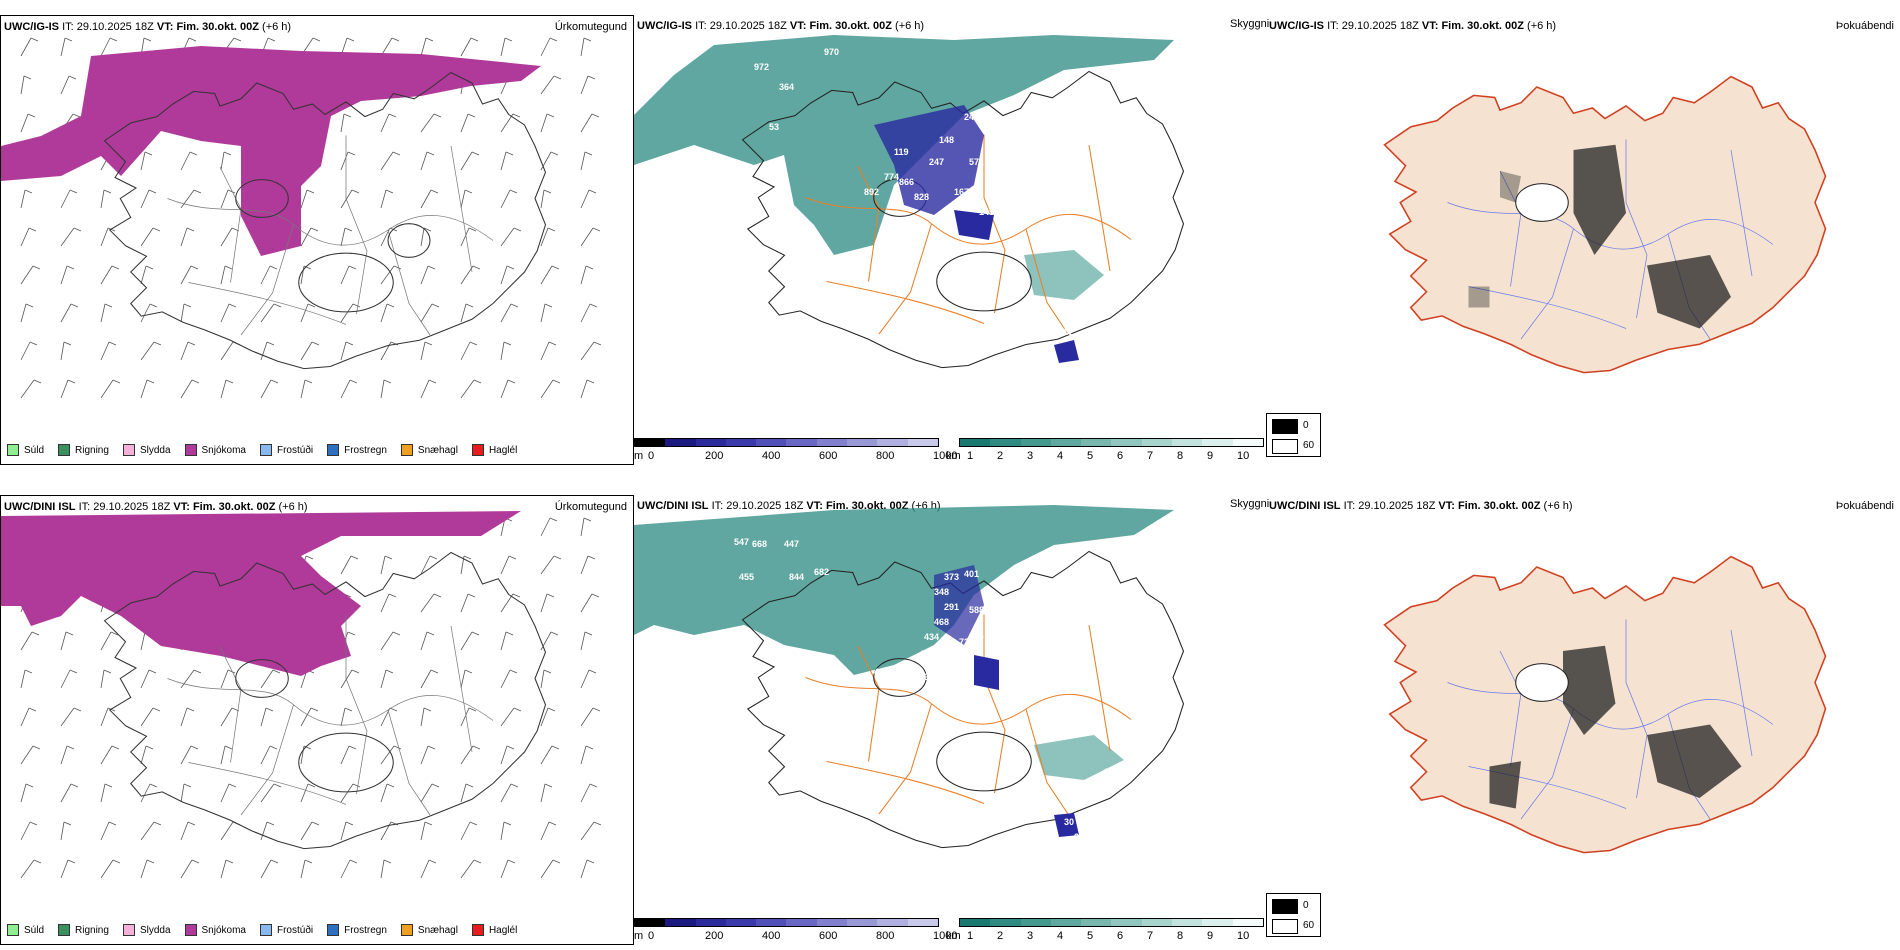 The image size is (1900, 950). I want to click on cloud-base-label: 476, so click(926, 654).